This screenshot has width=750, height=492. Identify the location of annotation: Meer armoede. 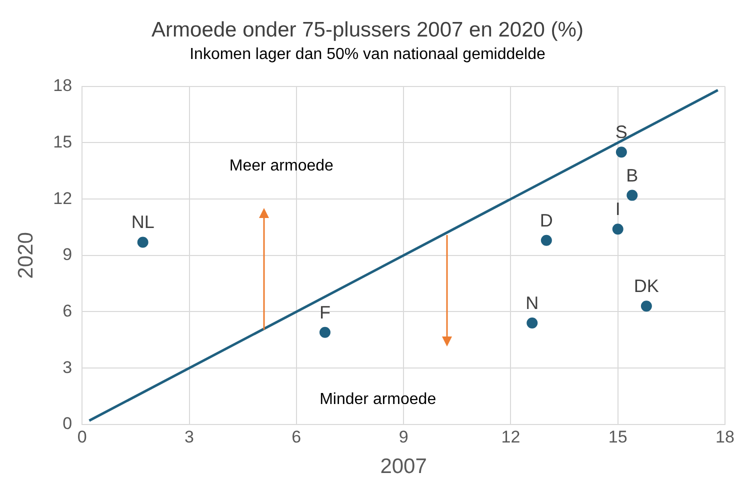
(281, 166).